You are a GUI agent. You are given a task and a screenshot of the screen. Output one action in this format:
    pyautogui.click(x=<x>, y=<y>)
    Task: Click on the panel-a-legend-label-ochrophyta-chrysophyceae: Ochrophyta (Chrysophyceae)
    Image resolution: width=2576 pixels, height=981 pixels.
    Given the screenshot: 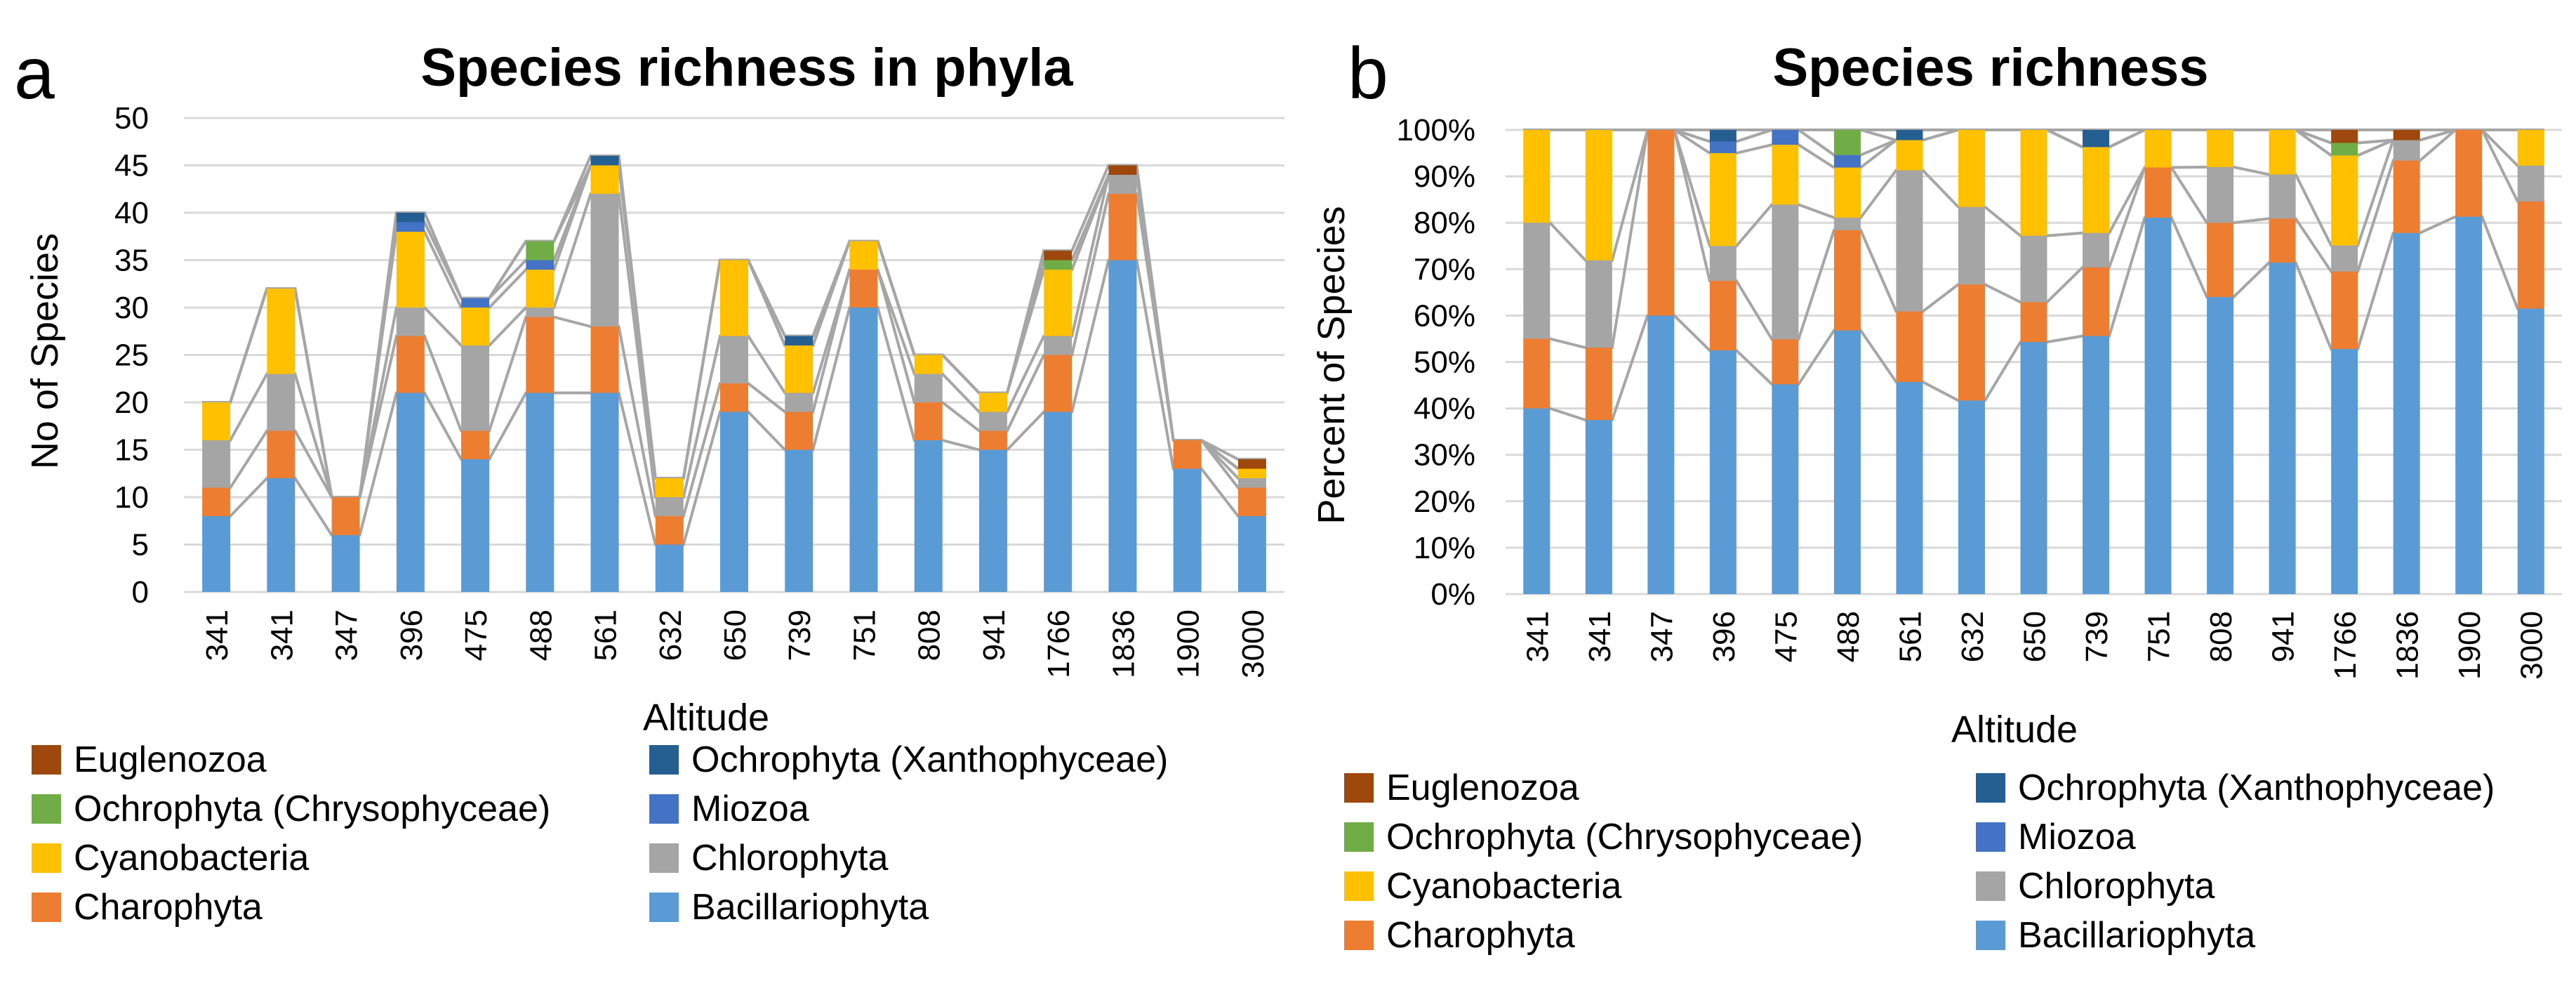 What is the action you would take?
    pyautogui.click(x=312, y=809)
    